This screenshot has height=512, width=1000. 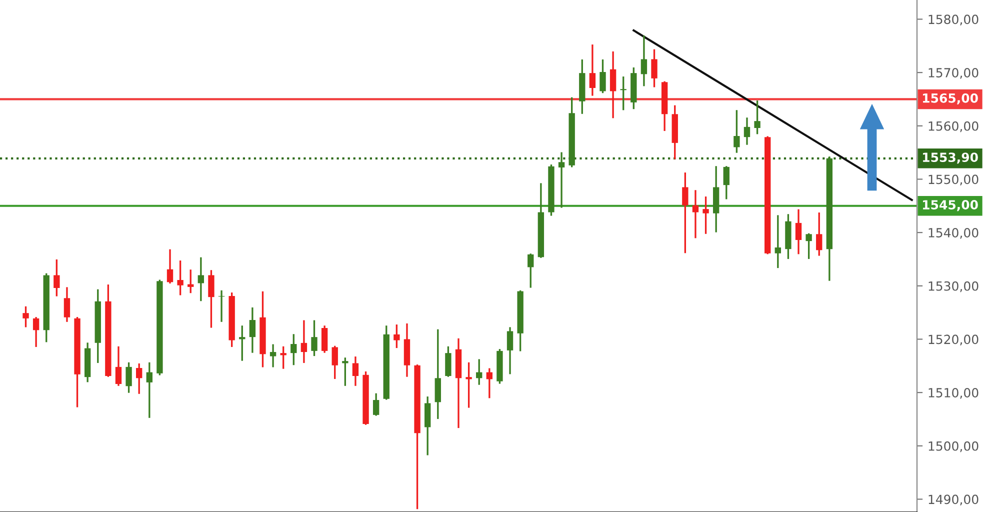 I want to click on y-tick-label: 1530,00, so click(x=953, y=286).